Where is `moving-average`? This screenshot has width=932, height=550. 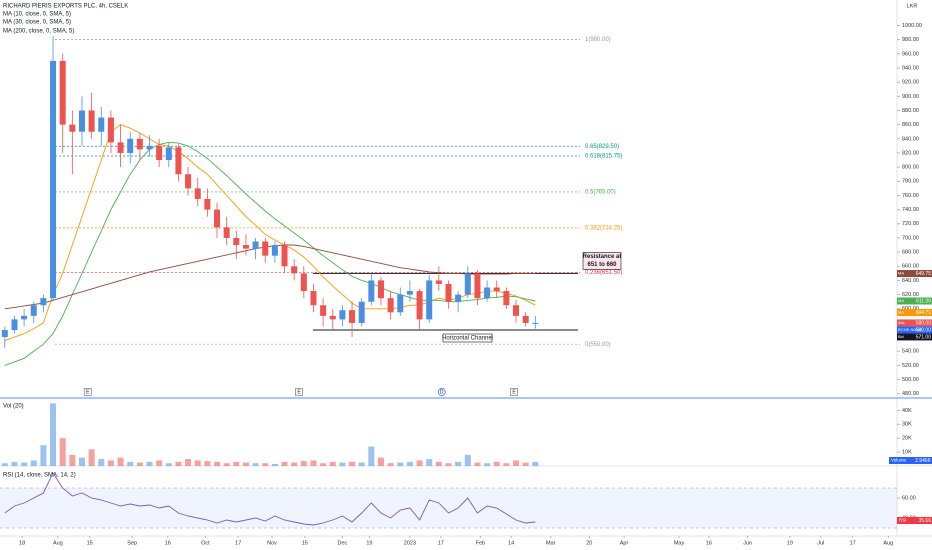 moving-average is located at coordinates (270, 277).